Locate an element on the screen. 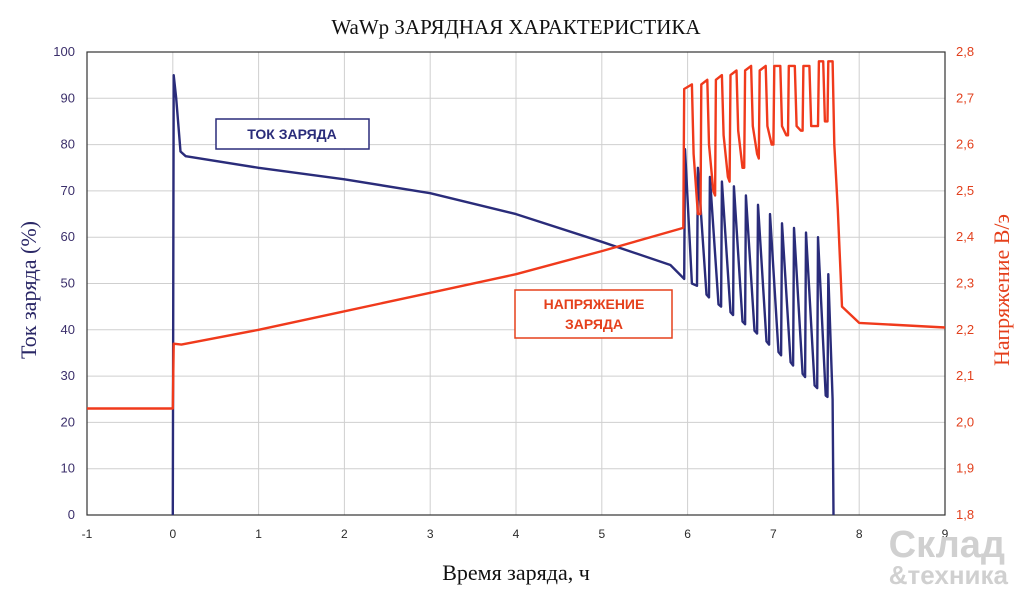 The image size is (1029, 597). annotation-voltage-label-1: НАПРЯЖЕНИЕ is located at coordinates (594, 304).